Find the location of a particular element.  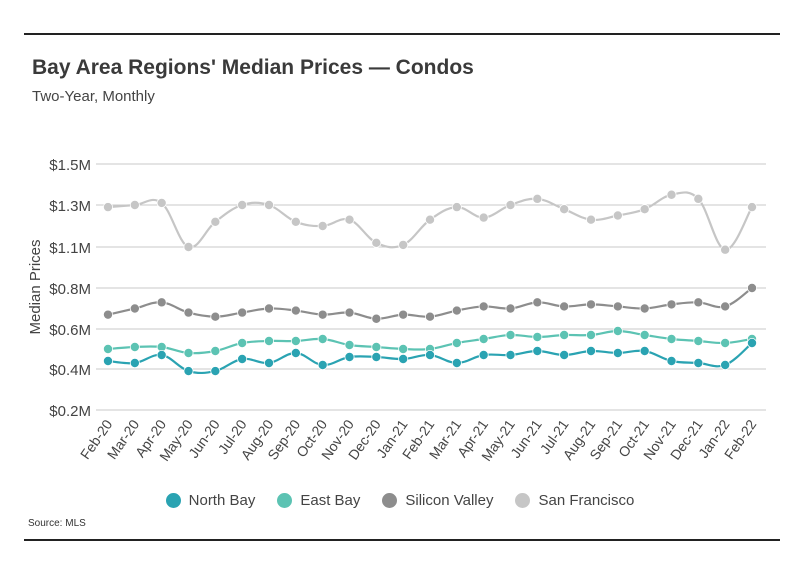

chart-subtitle: Two-Year, Monthly is located at coordinates (93, 96).